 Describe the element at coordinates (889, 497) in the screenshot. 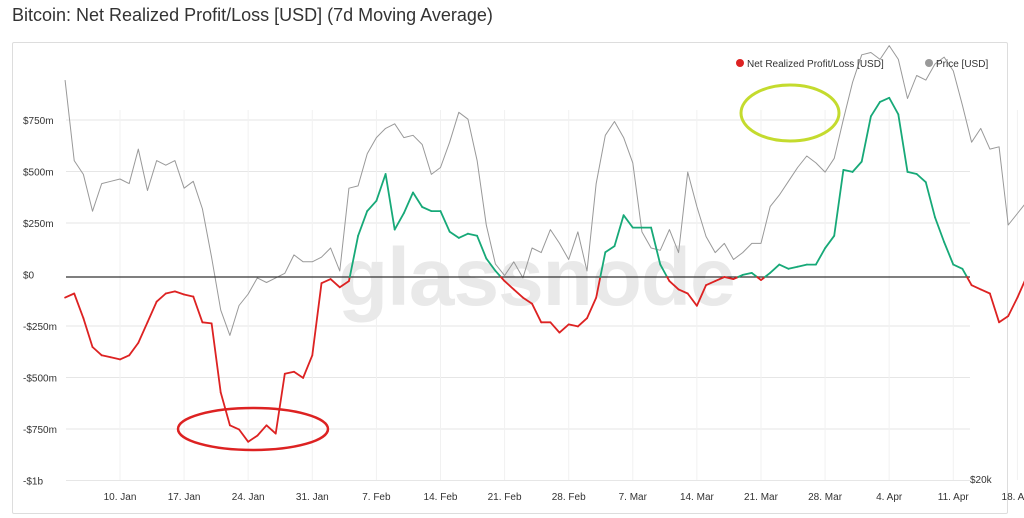

I see `x-tick-label: 4. Apr` at that location.